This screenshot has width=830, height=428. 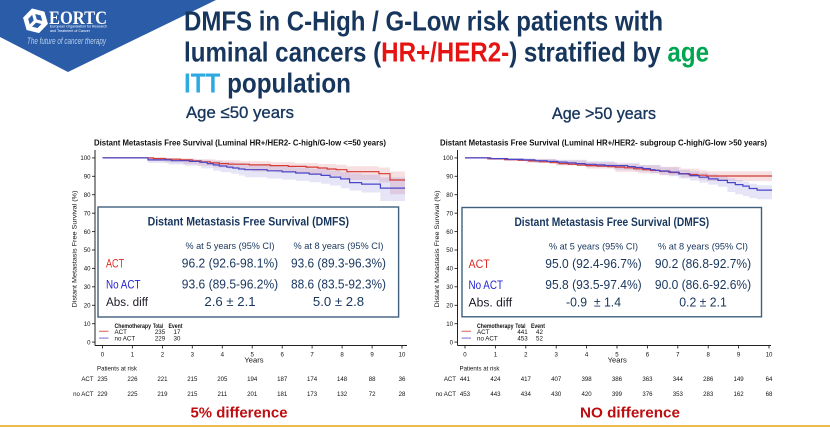 I want to click on svg-text: 398, so click(x=587, y=379).